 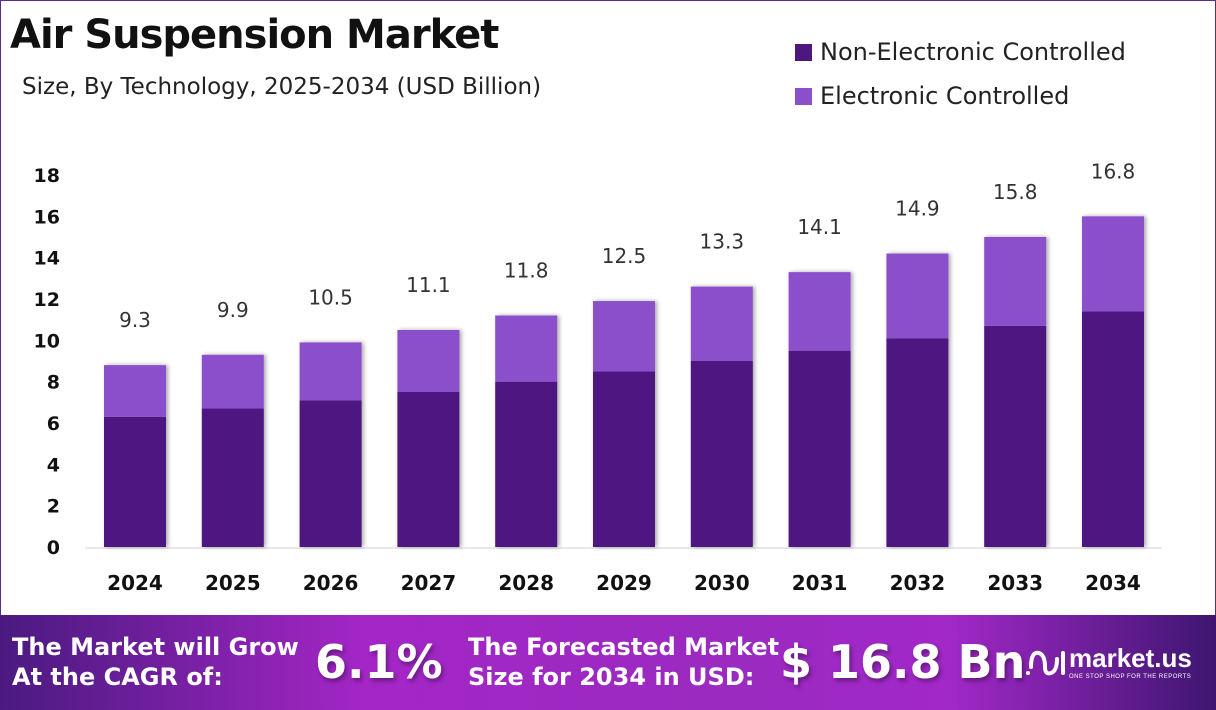 What do you see at coordinates (429, 583) in the screenshot?
I see `x-tick-label: 2027` at bounding box center [429, 583].